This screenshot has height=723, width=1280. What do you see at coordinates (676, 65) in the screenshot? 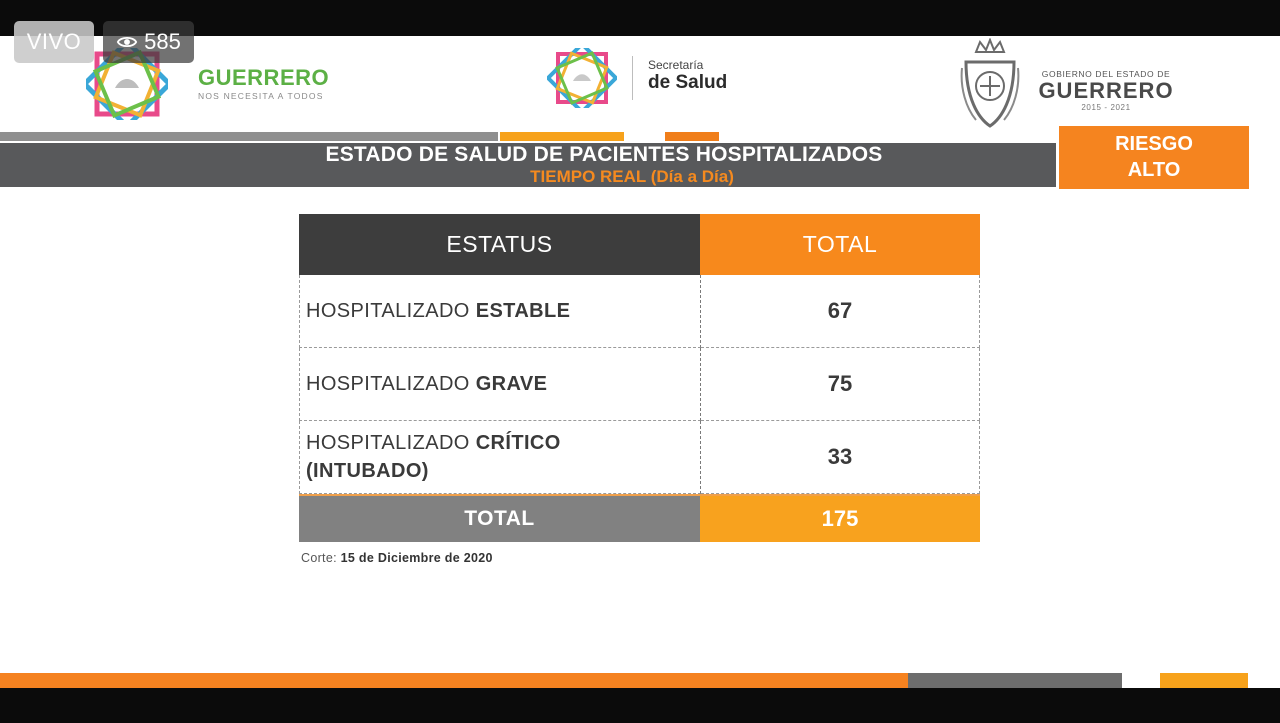
I see `secretaria-label: Secretaría` at bounding box center [676, 65].